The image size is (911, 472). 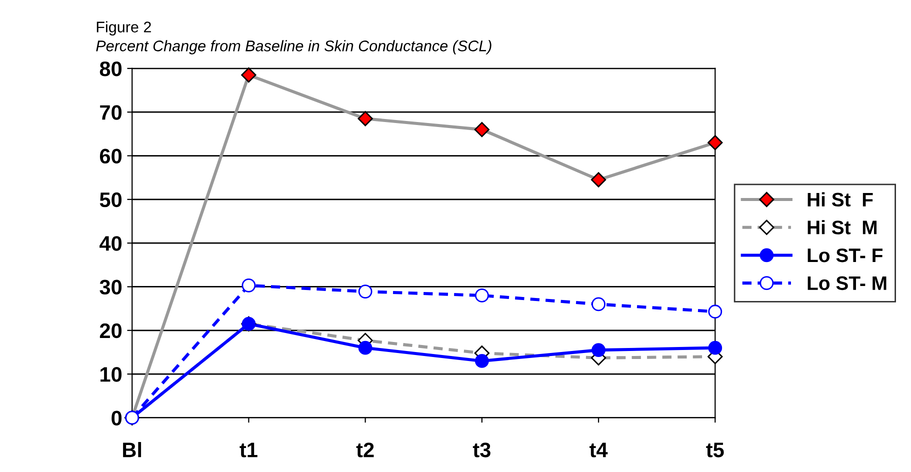 What do you see at coordinates (847, 283) in the screenshot?
I see `legend-label: Lo ST- M` at bounding box center [847, 283].